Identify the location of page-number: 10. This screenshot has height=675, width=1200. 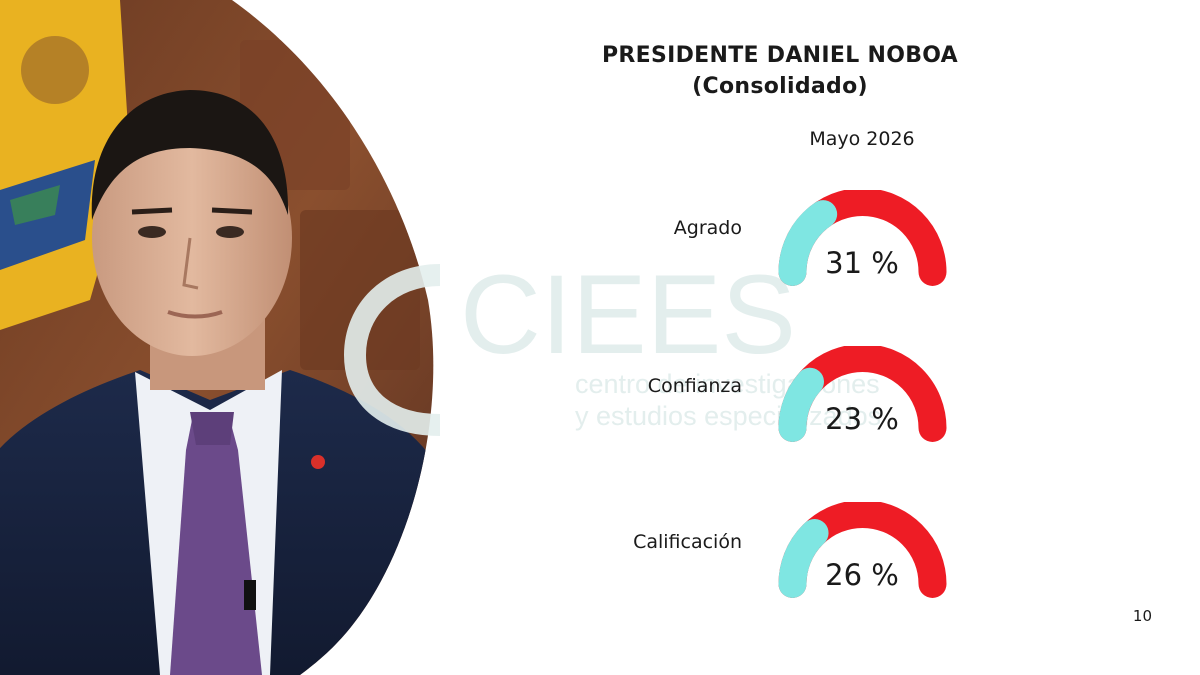
(1142, 616).